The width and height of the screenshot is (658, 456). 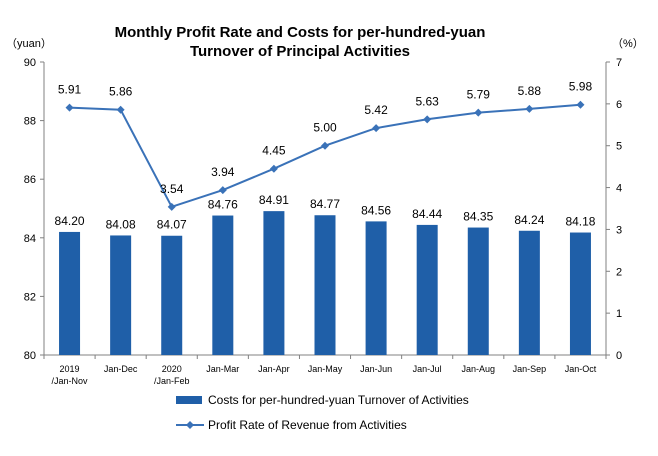 What do you see at coordinates (172, 369) in the screenshot?
I see `x-axis-category-label: 2020` at bounding box center [172, 369].